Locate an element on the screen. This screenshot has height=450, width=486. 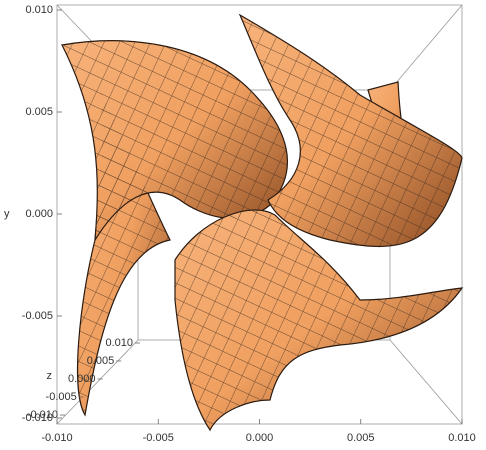
y-tick-label: -0.005 is located at coordinates (37, 316).